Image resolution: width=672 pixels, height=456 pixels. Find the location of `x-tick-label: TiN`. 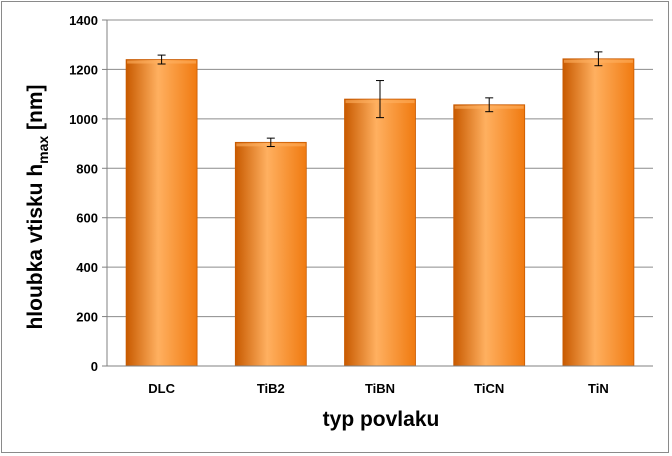

x-tick-label: TiN is located at coordinates (598, 388).